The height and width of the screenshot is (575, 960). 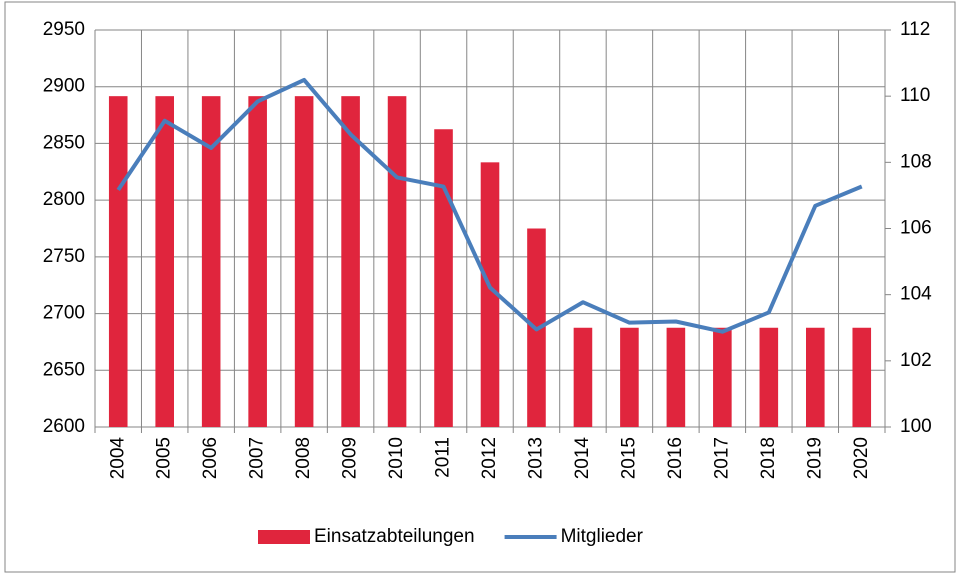 I want to click on y-tick-label: 2900, so click(x=64, y=86).